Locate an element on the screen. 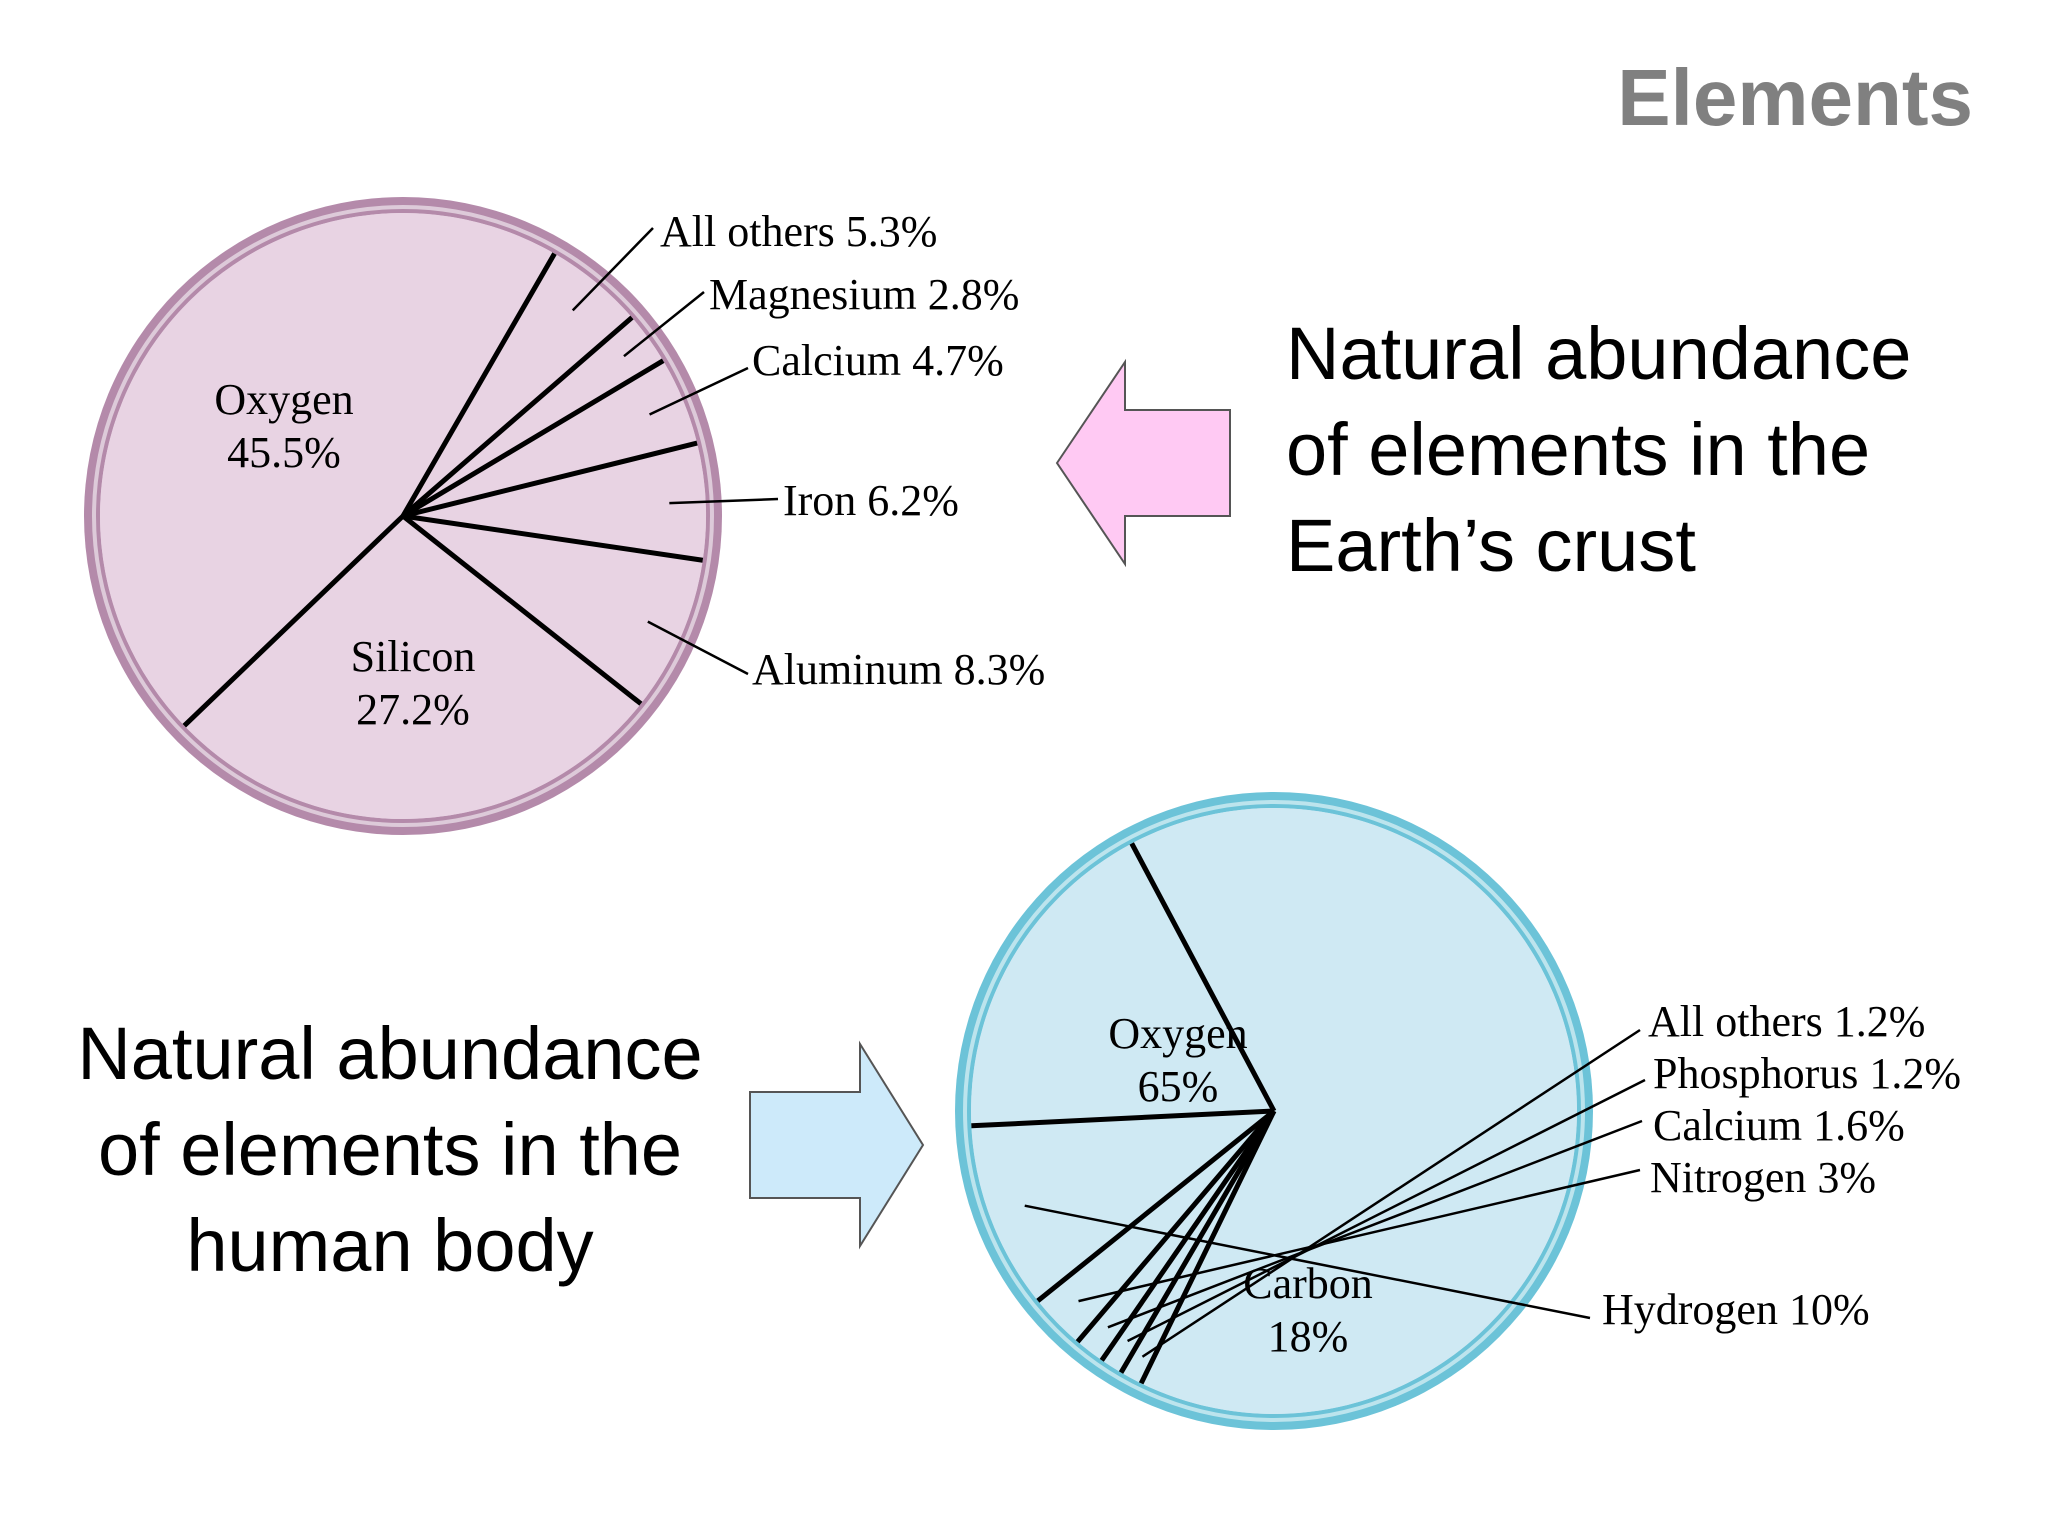 The width and height of the screenshot is (2048, 1536). leader-line-phosphorus is located at coordinates (1386, 1210).